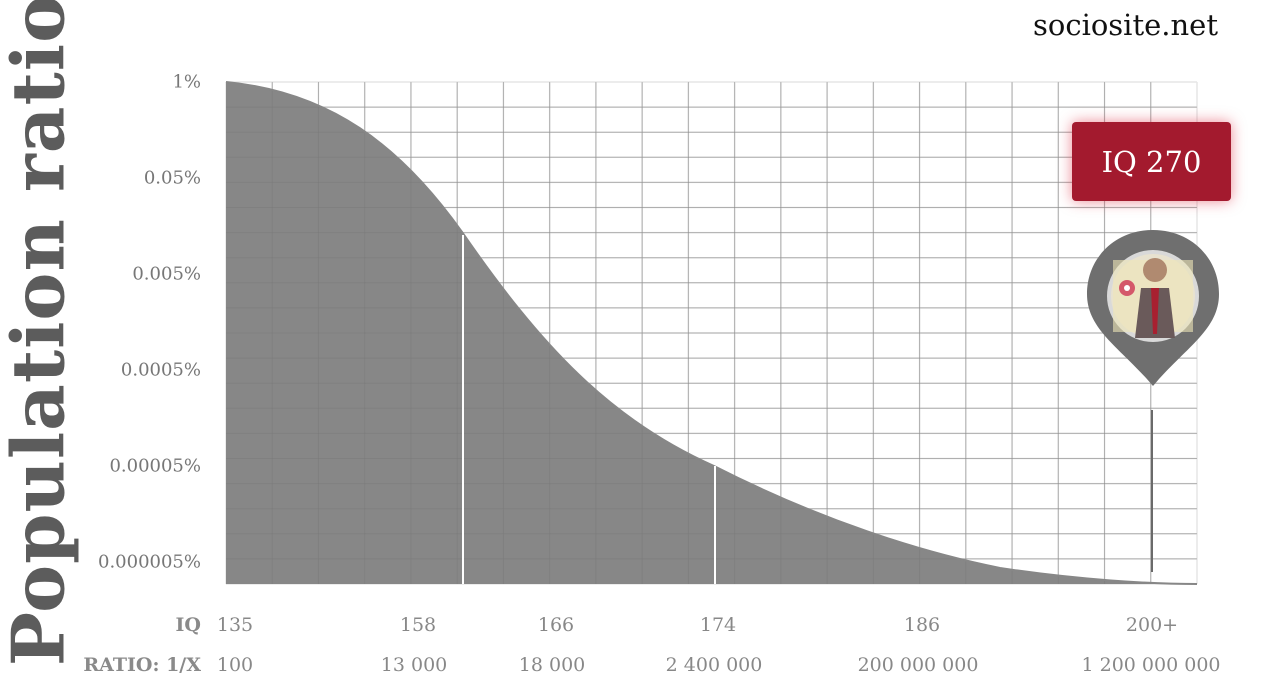 The image size is (1262, 680). I want to click on x-tick-ratio: 18 000, so click(552, 665).